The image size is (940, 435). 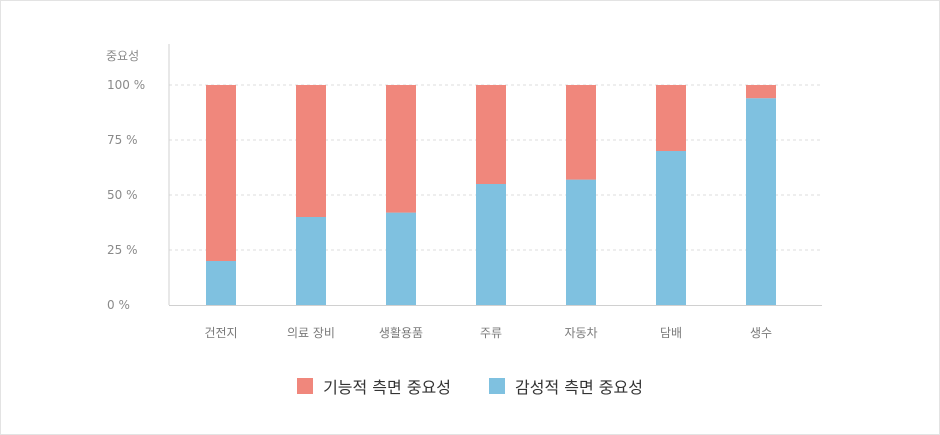 I want to click on legend-item-emotional: 감성적 측면 중요성, so click(x=566, y=386).